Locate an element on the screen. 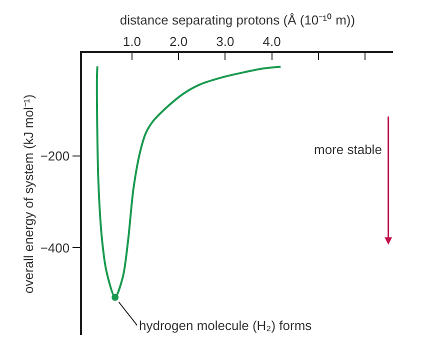 Image resolution: width=433 pixels, height=346 pixels. annotation: more stable is located at coordinates (348, 149).